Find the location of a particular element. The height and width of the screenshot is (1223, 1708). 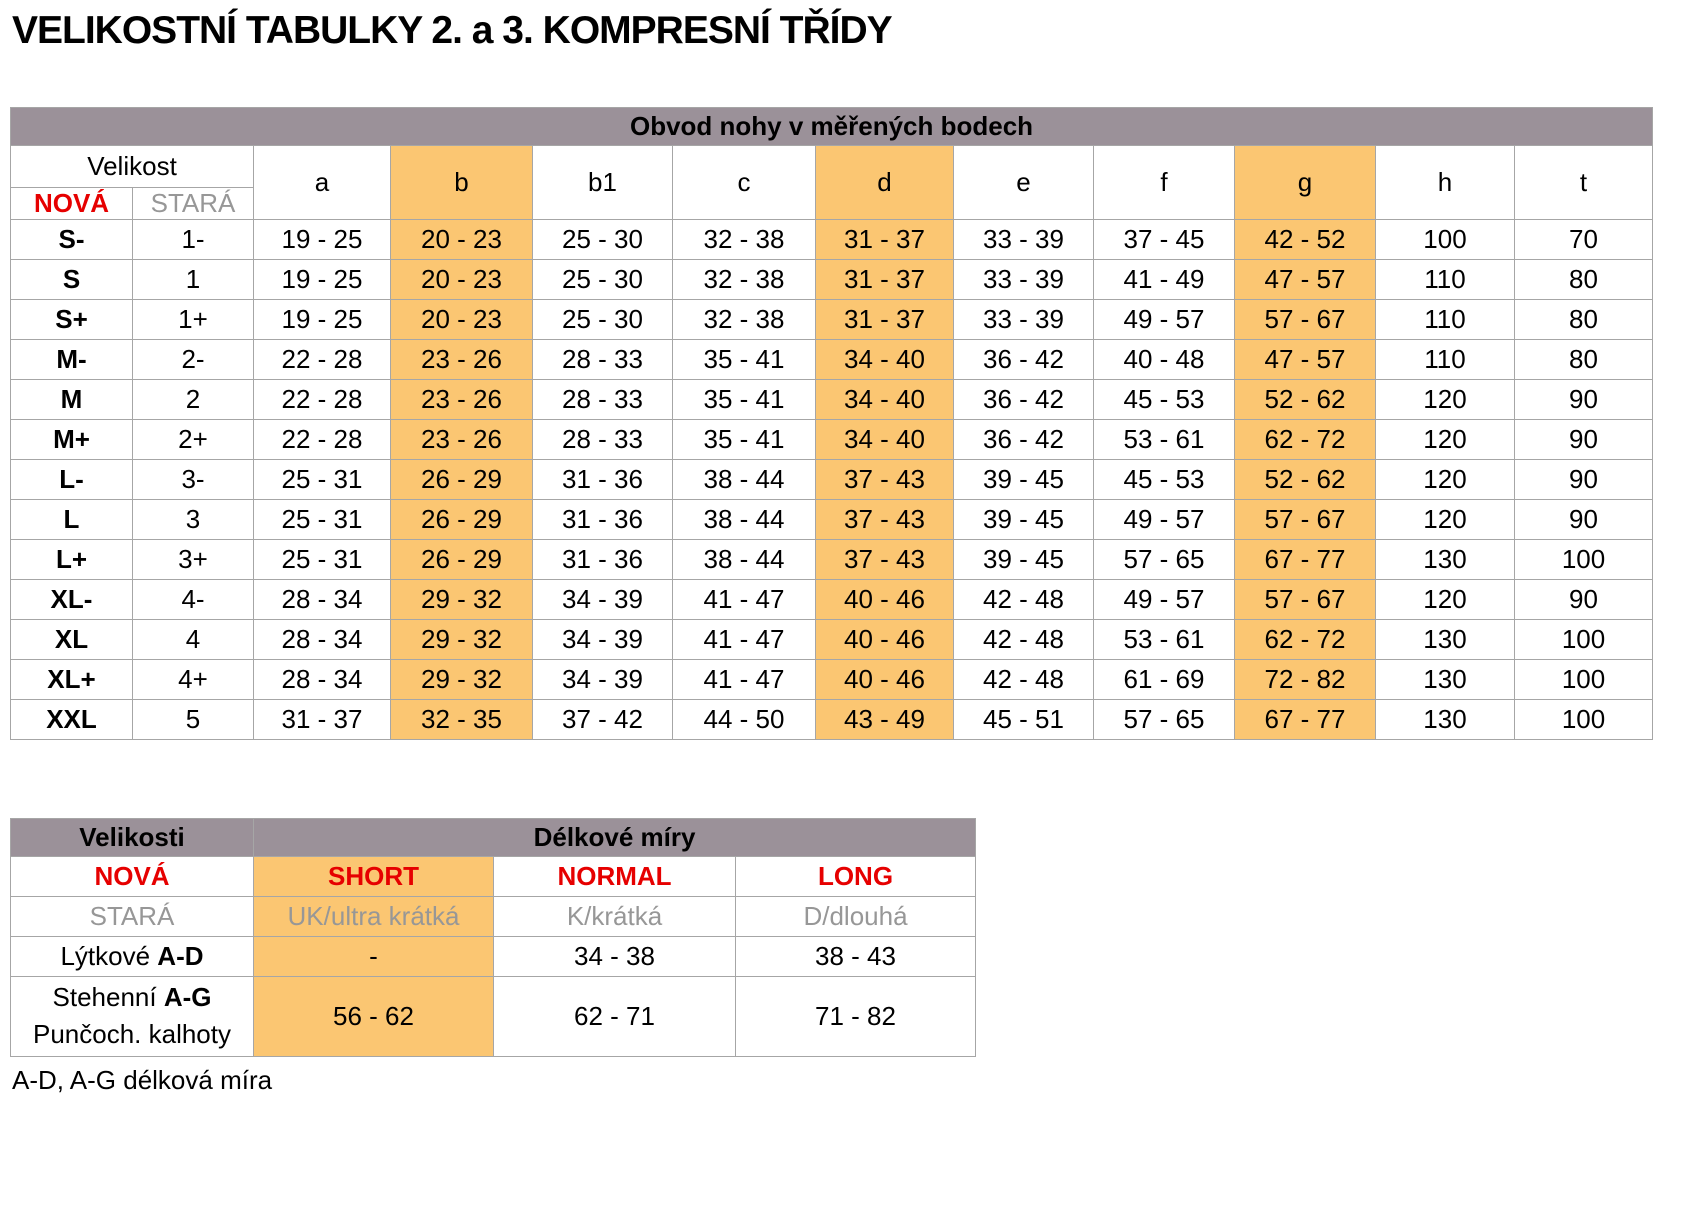

cell-old: 3- is located at coordinates (193, 479).